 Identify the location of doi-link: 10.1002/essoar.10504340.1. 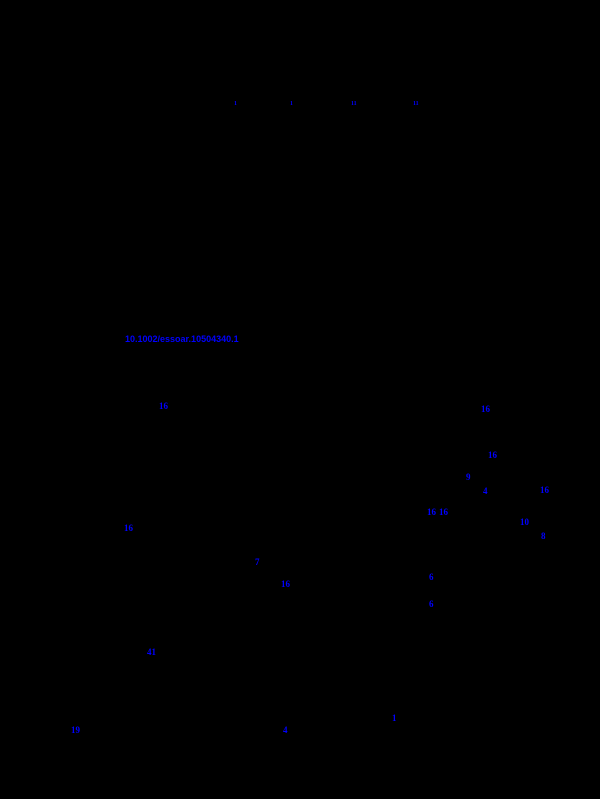
(182, 339).